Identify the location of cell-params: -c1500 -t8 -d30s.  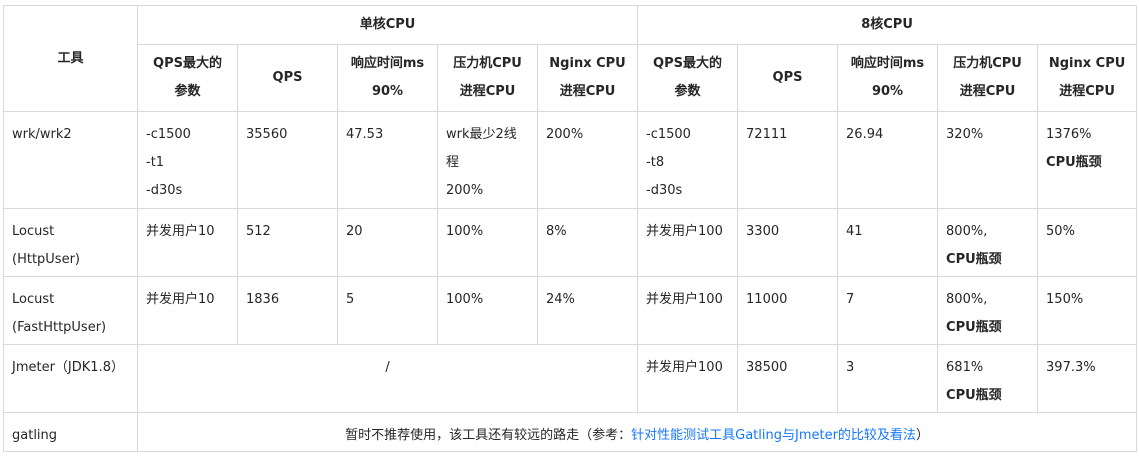
(688, 160).